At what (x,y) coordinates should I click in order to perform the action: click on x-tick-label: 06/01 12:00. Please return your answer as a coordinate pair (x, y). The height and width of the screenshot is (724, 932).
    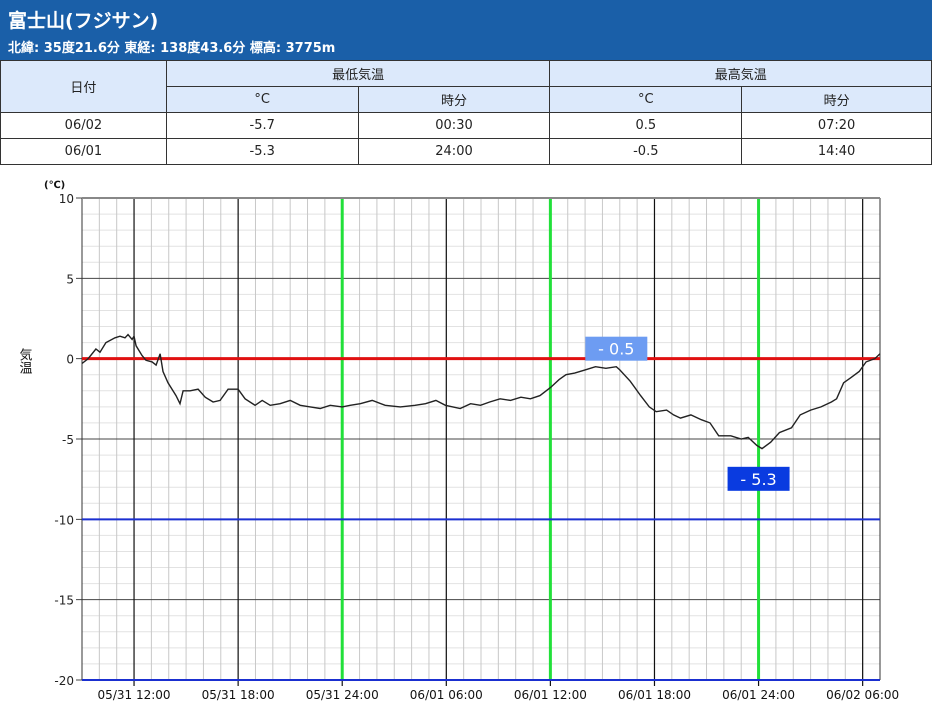
    Looking at the image, I should click on (550, 695).